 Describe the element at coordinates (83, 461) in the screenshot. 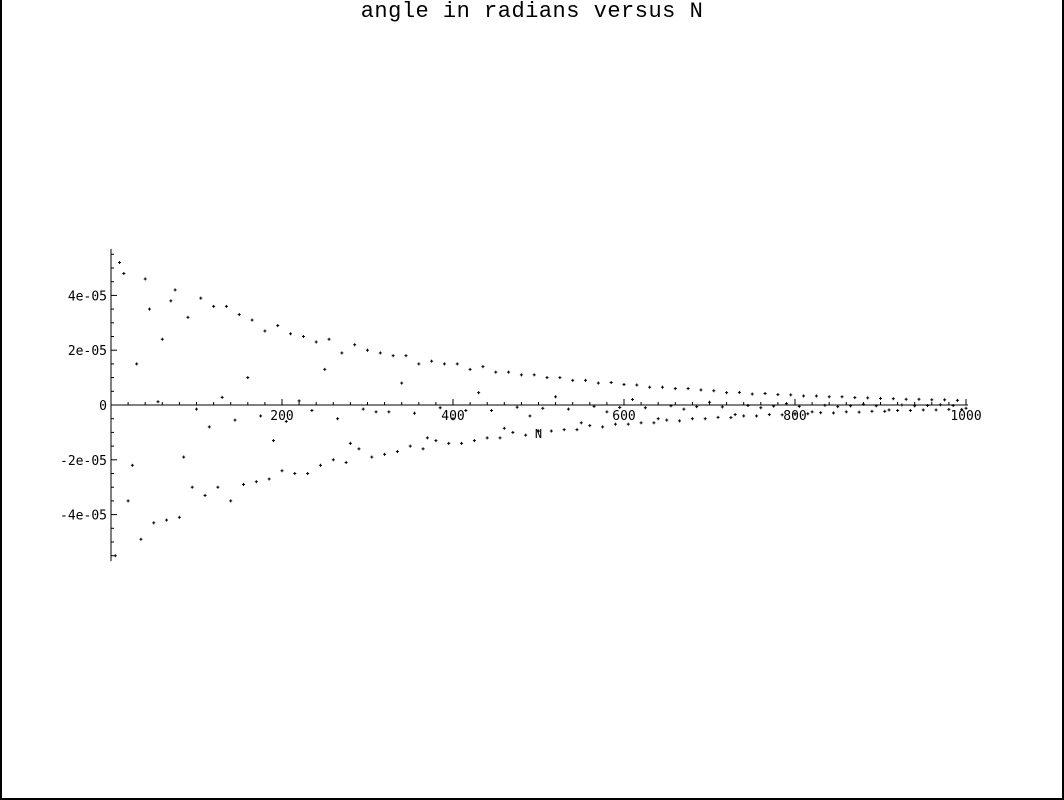

I see `y-tick-label: -2e-05` at that location.